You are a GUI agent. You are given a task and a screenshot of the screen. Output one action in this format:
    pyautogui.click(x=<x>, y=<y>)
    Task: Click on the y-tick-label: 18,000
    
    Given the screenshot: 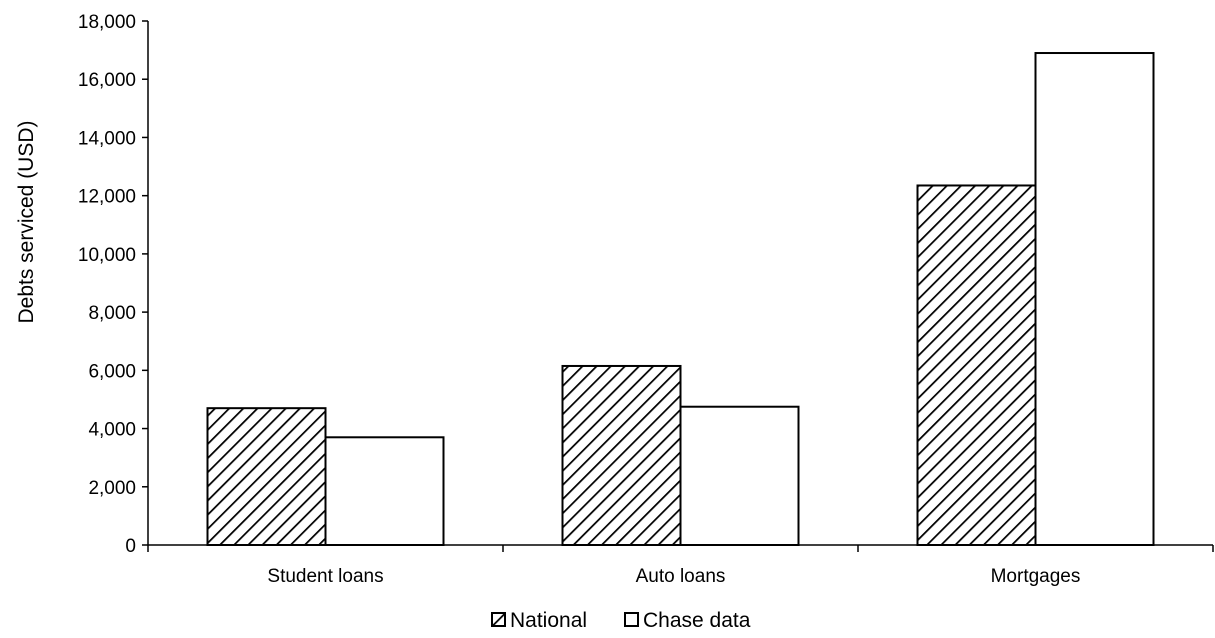 What is the action you would take?
    pyautogui.click(x=107, y=22)
    